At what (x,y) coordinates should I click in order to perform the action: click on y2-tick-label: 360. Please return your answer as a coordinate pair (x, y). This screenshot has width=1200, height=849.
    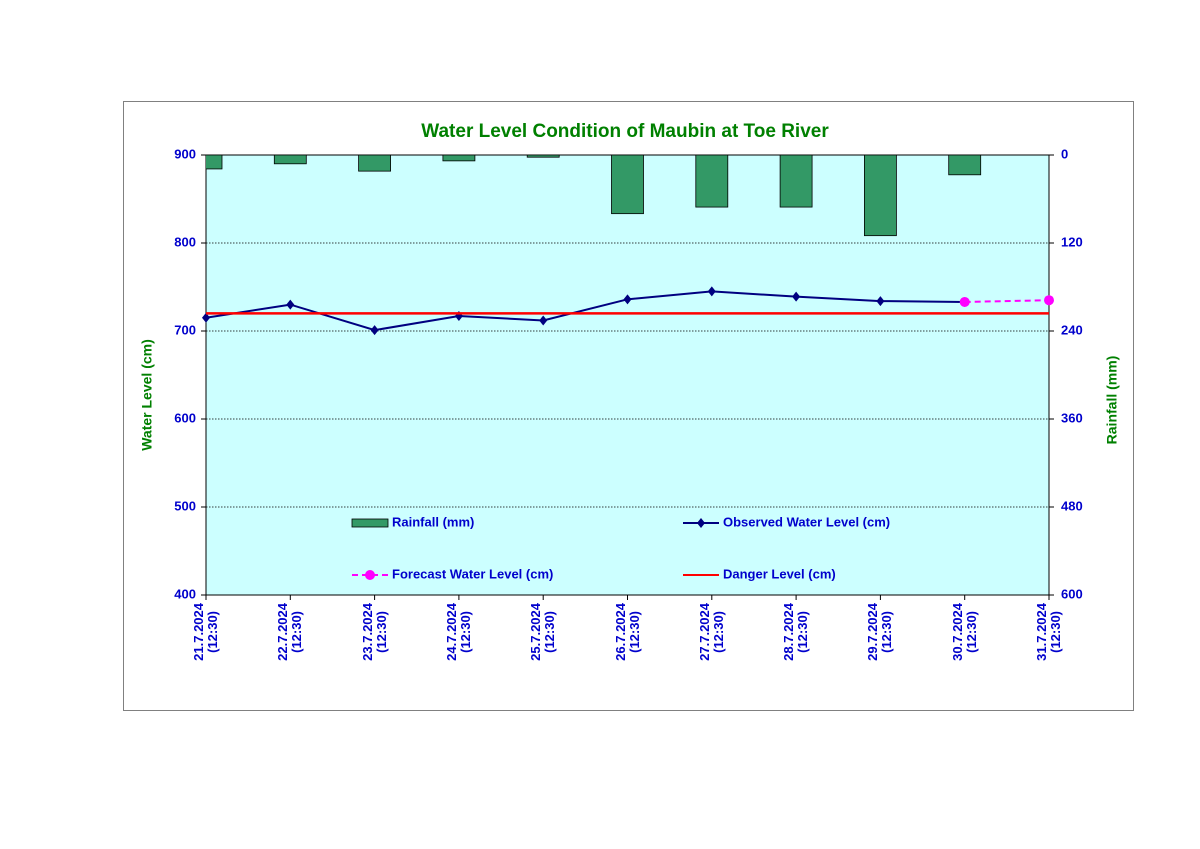
    Looking at the image, I should click on (1072, 417).